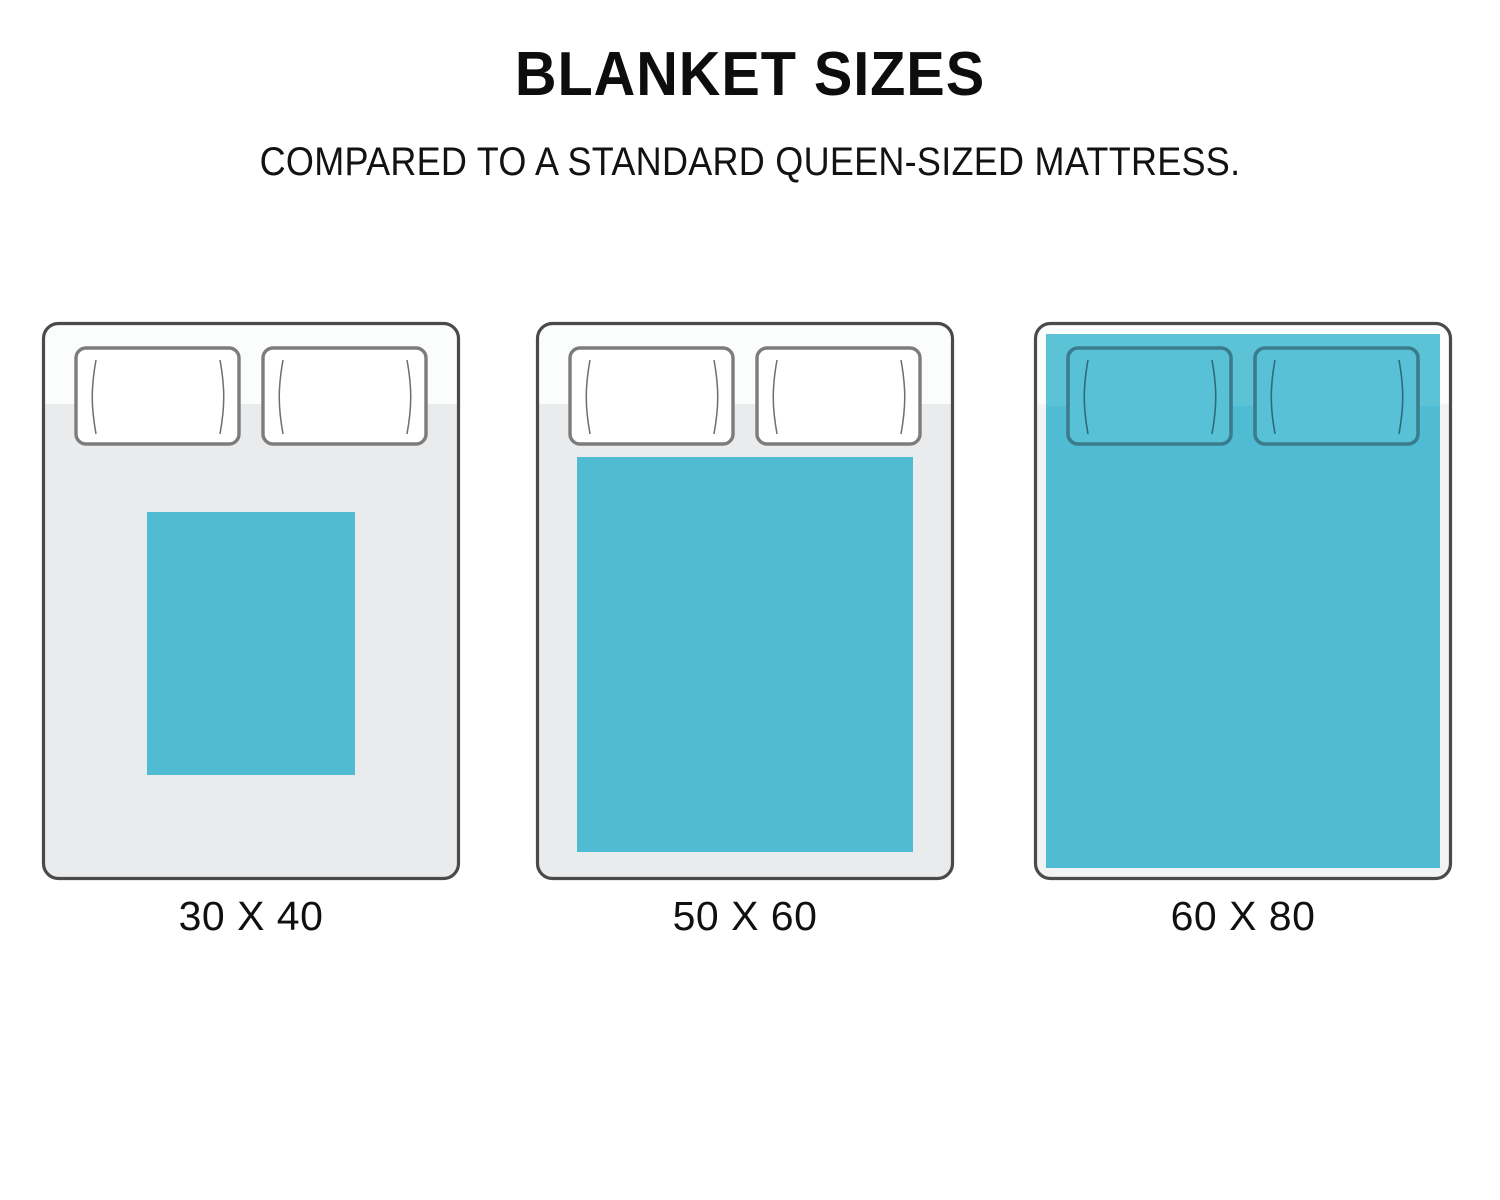 The image size is (1500, 1200). Describe the element at coordinates (251, 643) in the screenshot. I see `blanket-30x40` at that location.